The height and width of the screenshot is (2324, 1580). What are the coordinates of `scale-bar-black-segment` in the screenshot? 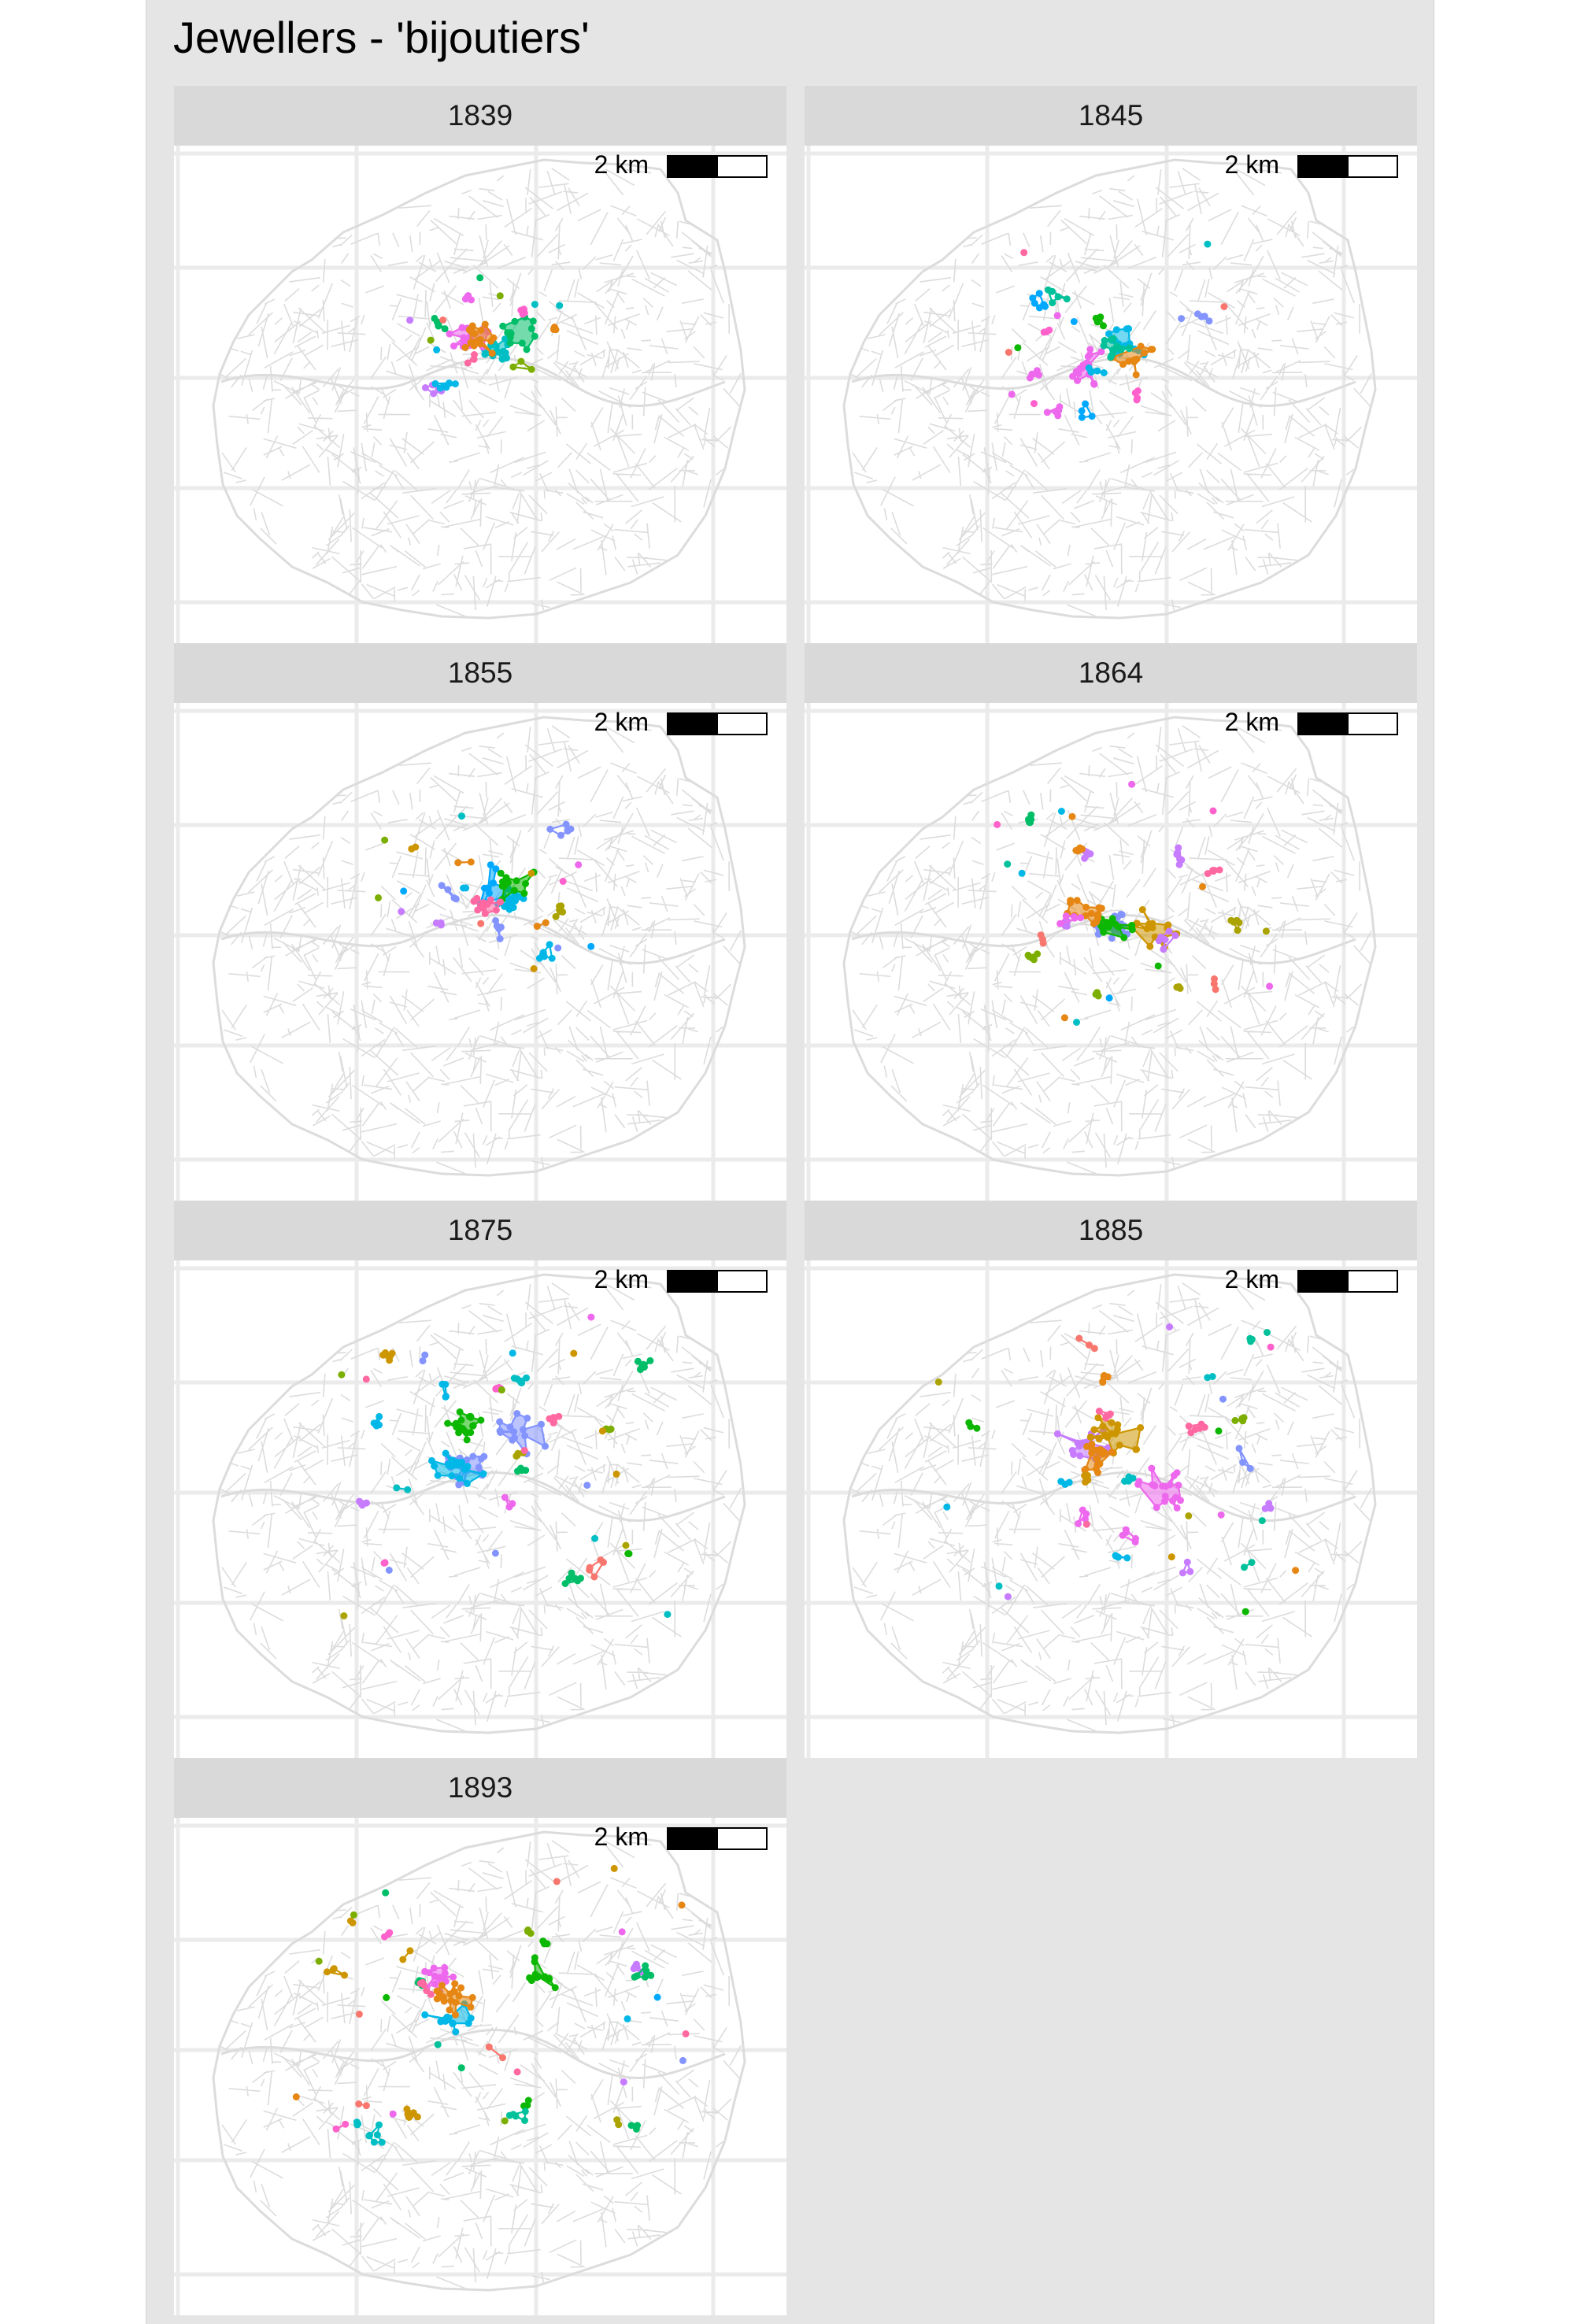 It's located at (692, 1281).